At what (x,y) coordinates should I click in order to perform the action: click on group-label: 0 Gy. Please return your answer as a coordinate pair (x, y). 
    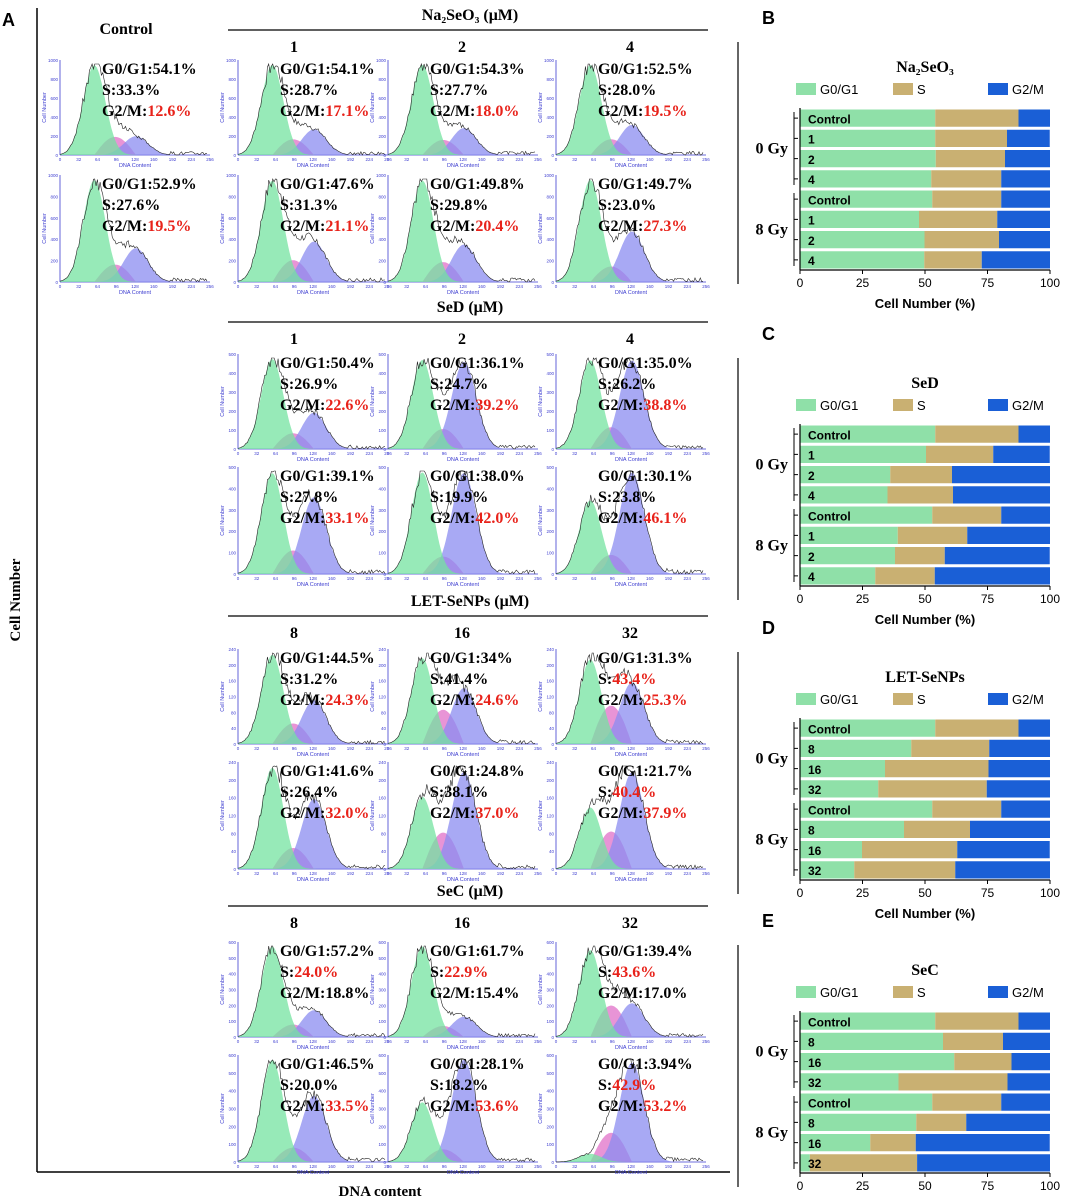
    Looking at the image, I should click on (772, 1052).